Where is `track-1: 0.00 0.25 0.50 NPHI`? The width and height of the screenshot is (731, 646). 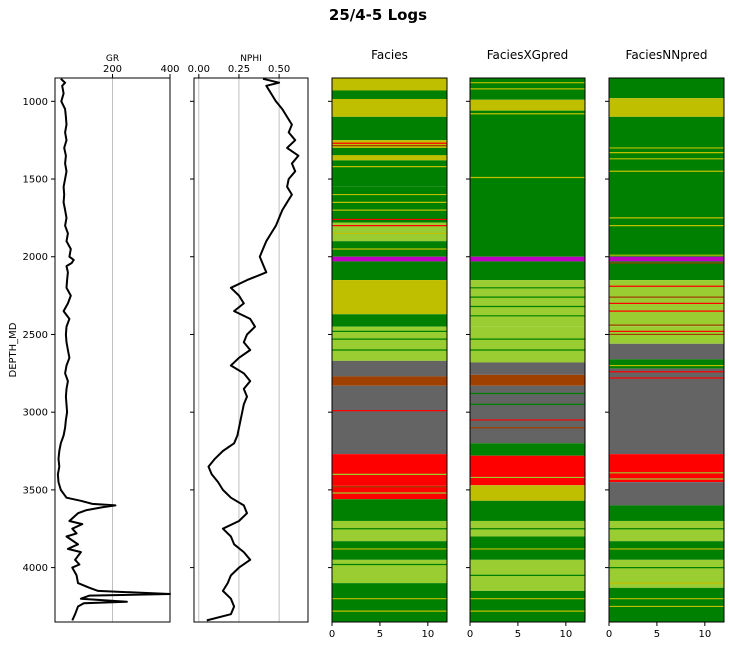 track-1: 0.00 0.25 0.50 NPHI is located at coordinates (248, 338).